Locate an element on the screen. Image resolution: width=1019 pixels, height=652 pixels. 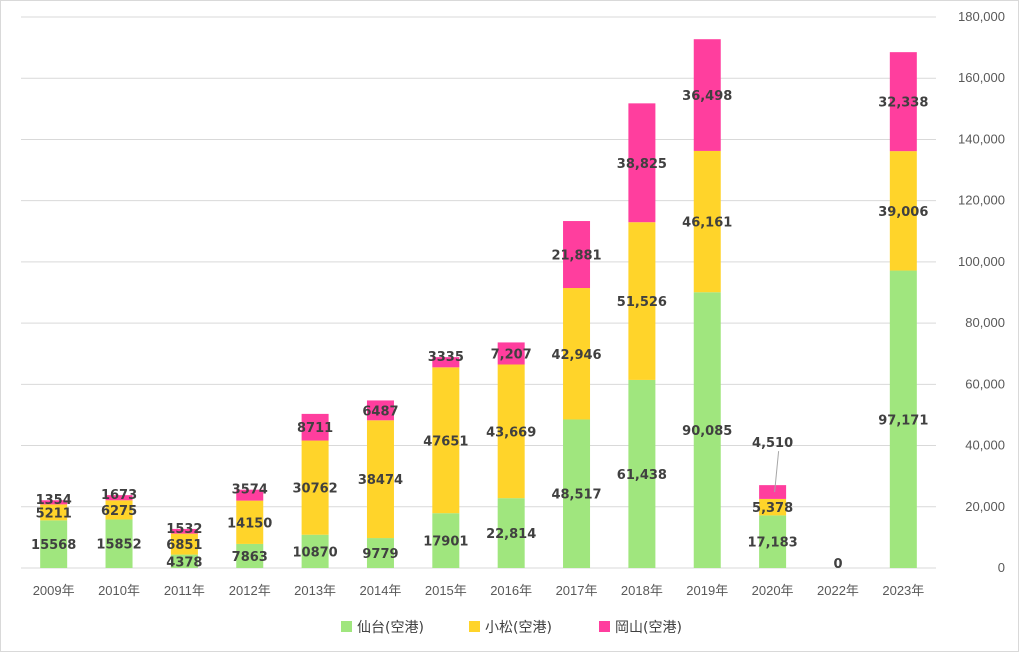
data-label: 48,517 is located at coordinates (576, 495).